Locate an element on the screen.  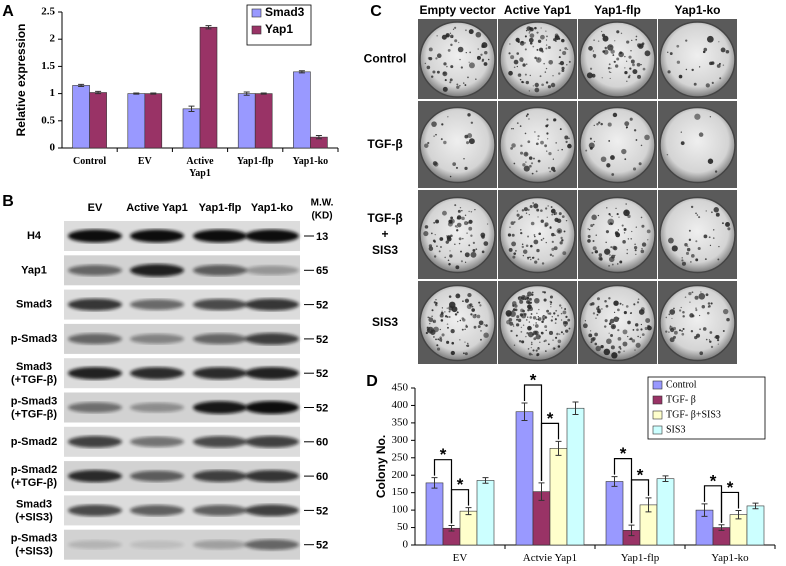
y-tick-label: 2.5 is located at coordinates (48, 12).